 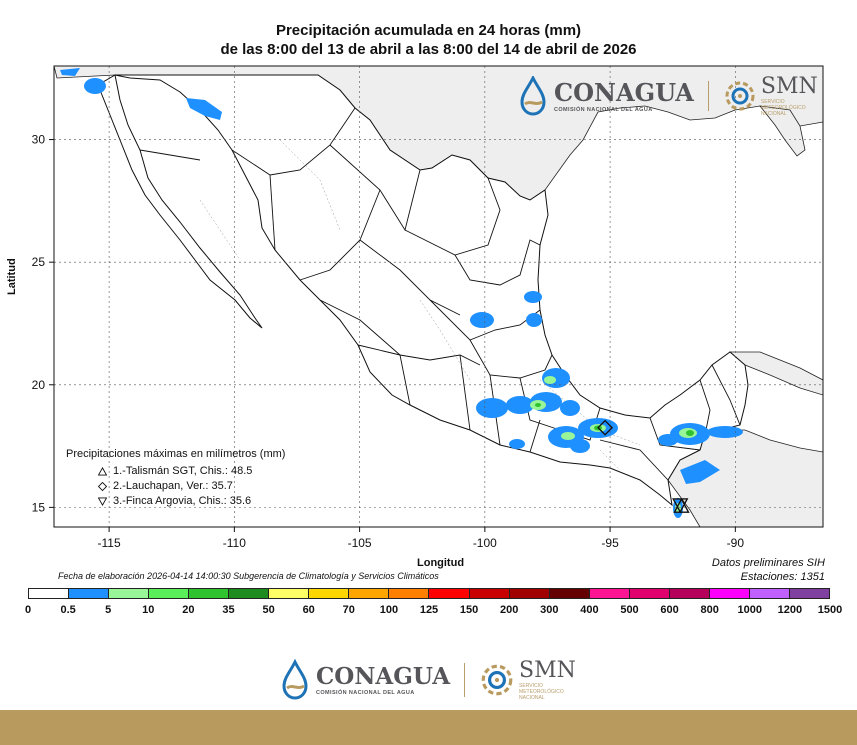 I want to click on scale-label: 5, so click(x=108, y=610).